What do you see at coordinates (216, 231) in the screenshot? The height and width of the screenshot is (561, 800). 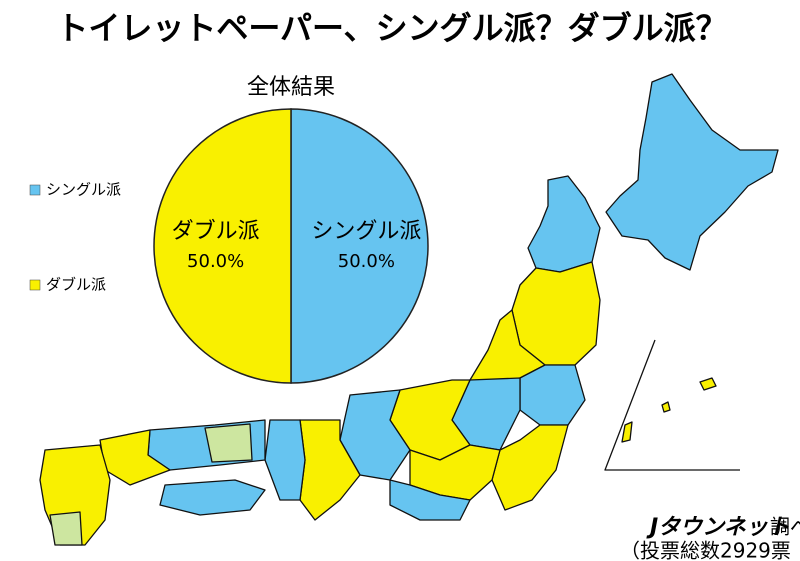 I see `slice-label: ダブル派` at bounding box center [216, 231].